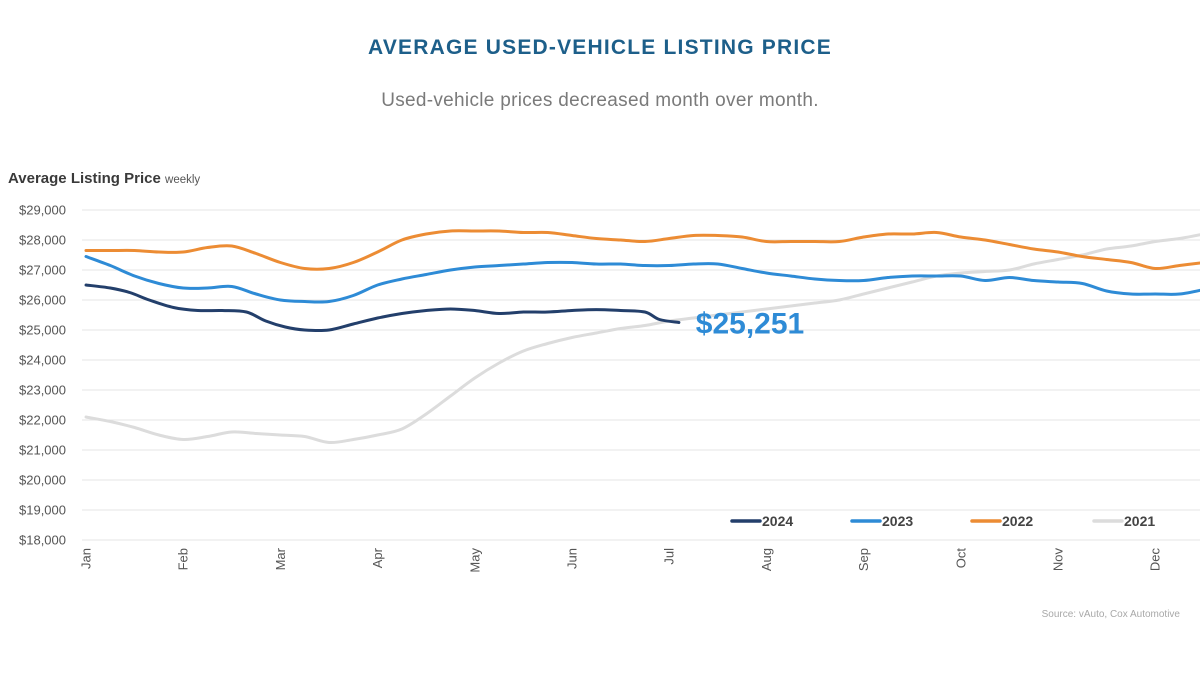 The image size is (1200, 675). Describe the element at coordinates (183, 180) in the screenshot. I see `y-axis-title-unit: weekly` at that location.